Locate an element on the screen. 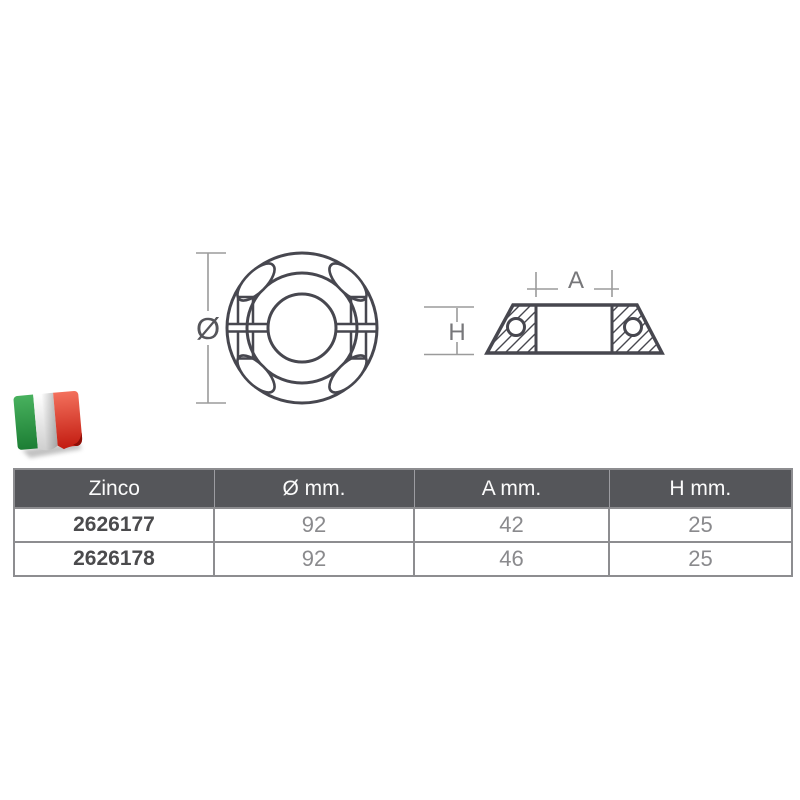 Image resolution: width=800 pixels, height=800 pixels. h-dimension-label: H is located at coordinates (456, 332).